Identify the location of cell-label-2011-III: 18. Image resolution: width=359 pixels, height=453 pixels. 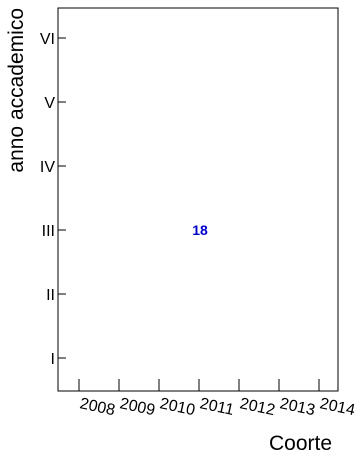
(200, 230).